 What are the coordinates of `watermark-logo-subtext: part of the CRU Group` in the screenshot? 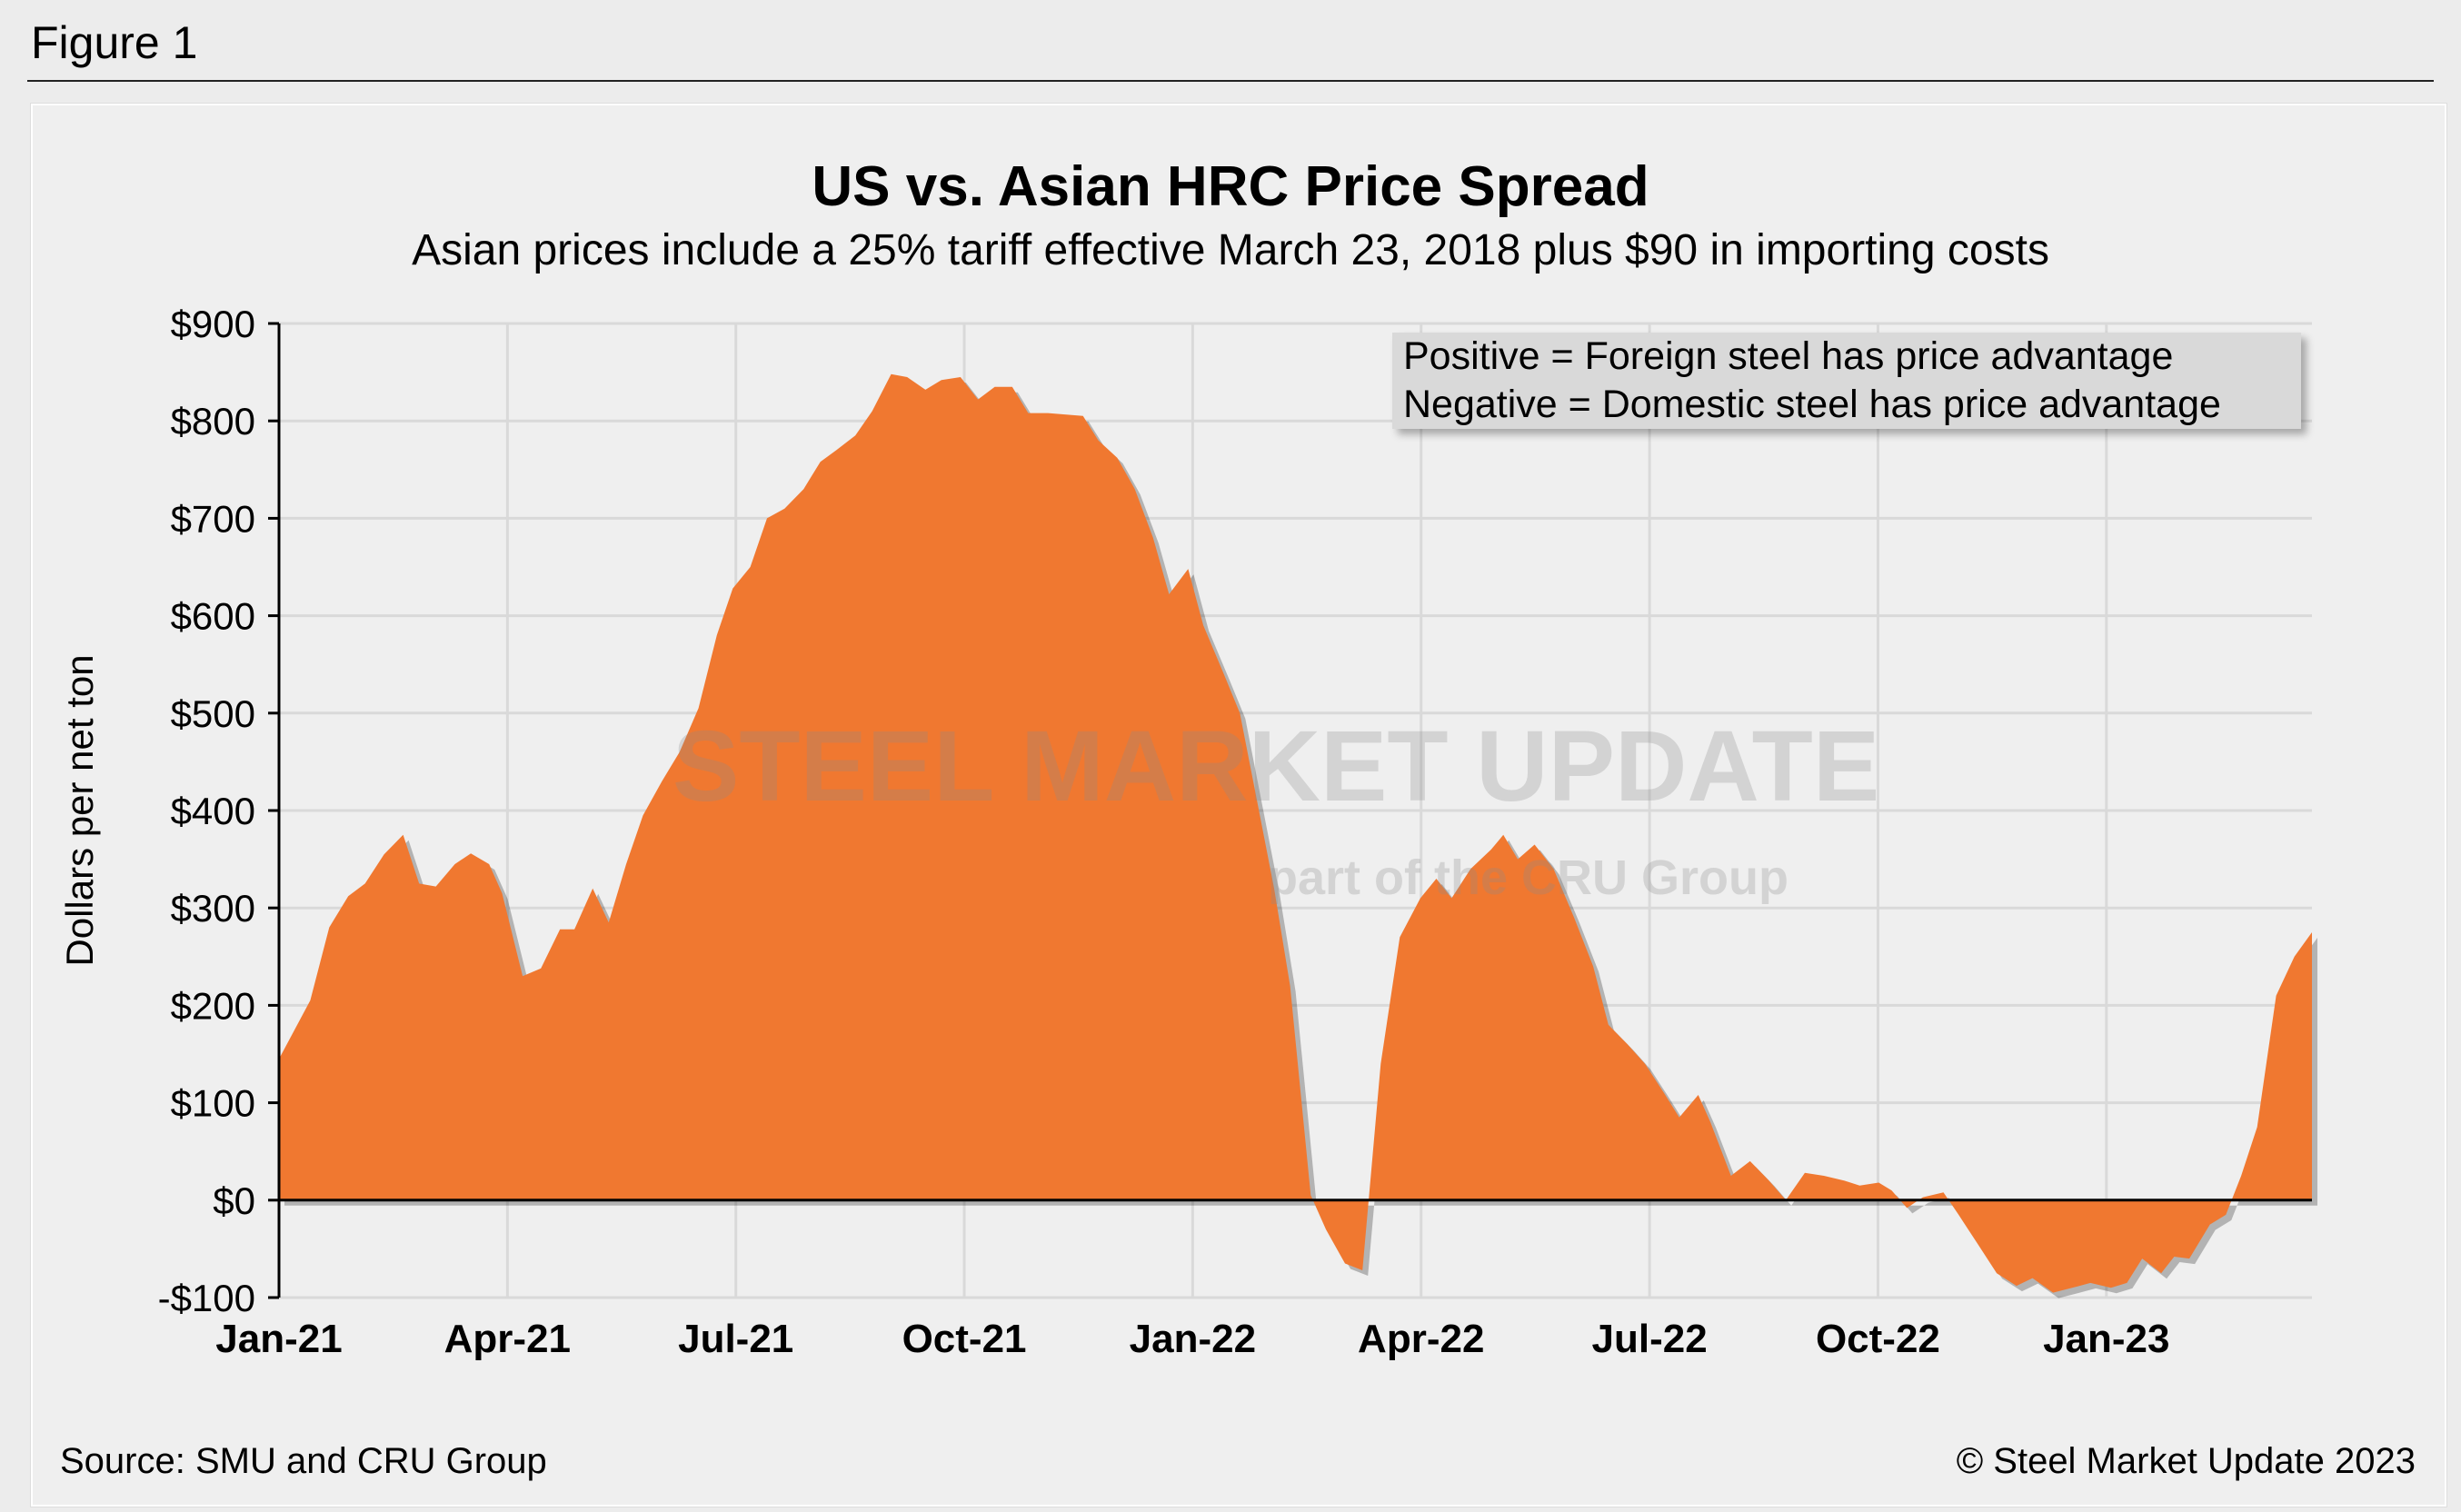 It's located at (1528, 877).